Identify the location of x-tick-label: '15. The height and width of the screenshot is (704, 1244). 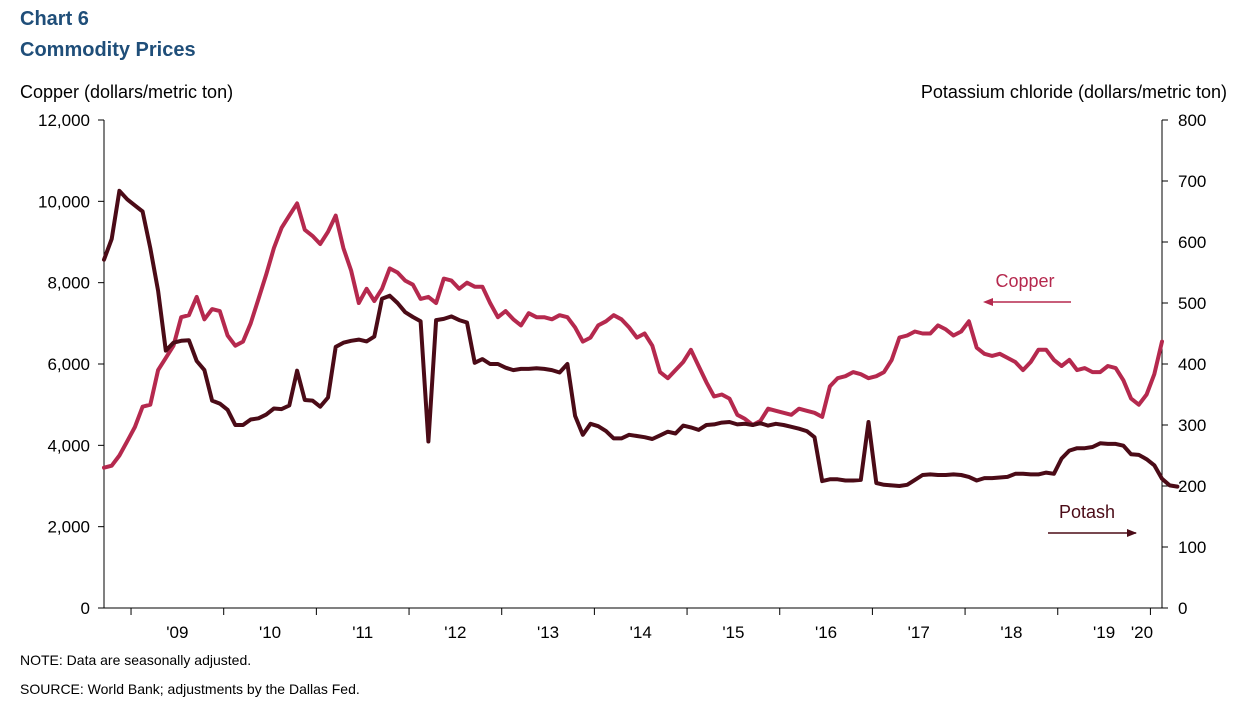
(733, 632).